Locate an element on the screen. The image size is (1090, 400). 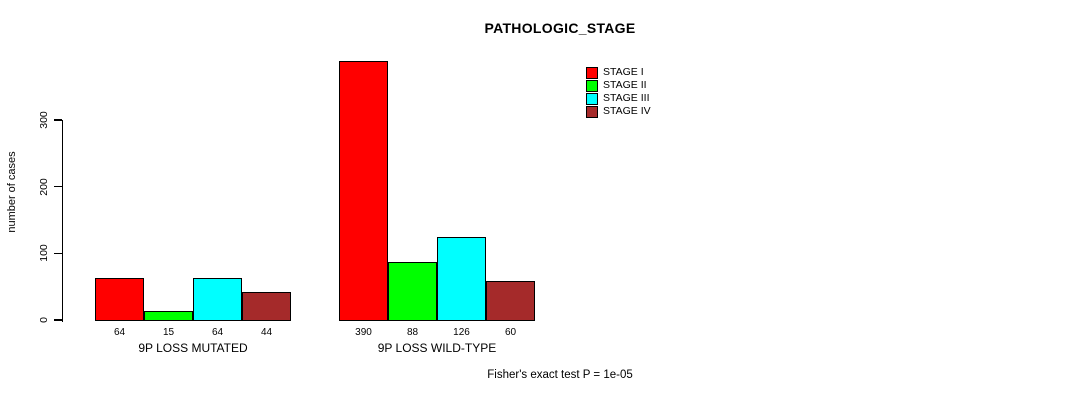
y-axis-label: number of cases is located at coordinates (12, 192).